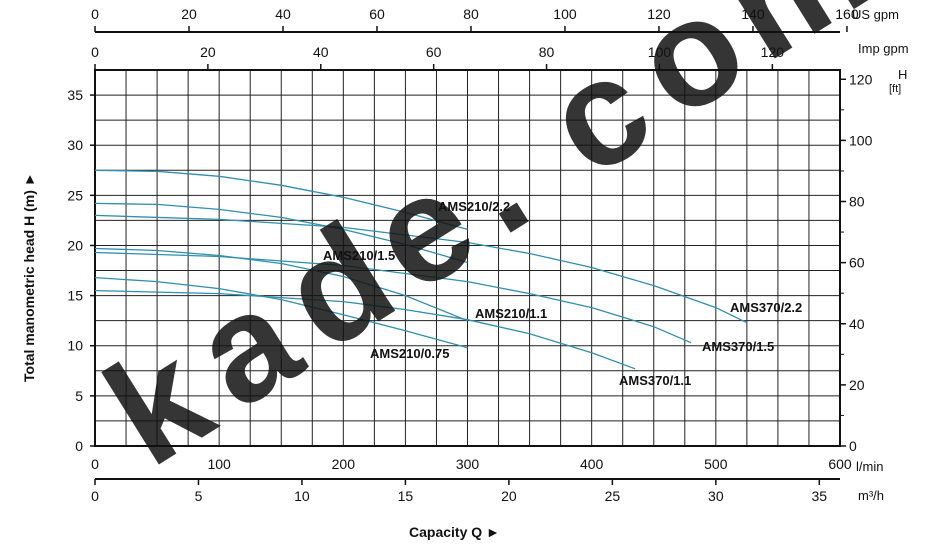  Describe the element at coordinates (189, 14) in the screenshot. I see `top-usgpm-tick-label: 20` at that location.